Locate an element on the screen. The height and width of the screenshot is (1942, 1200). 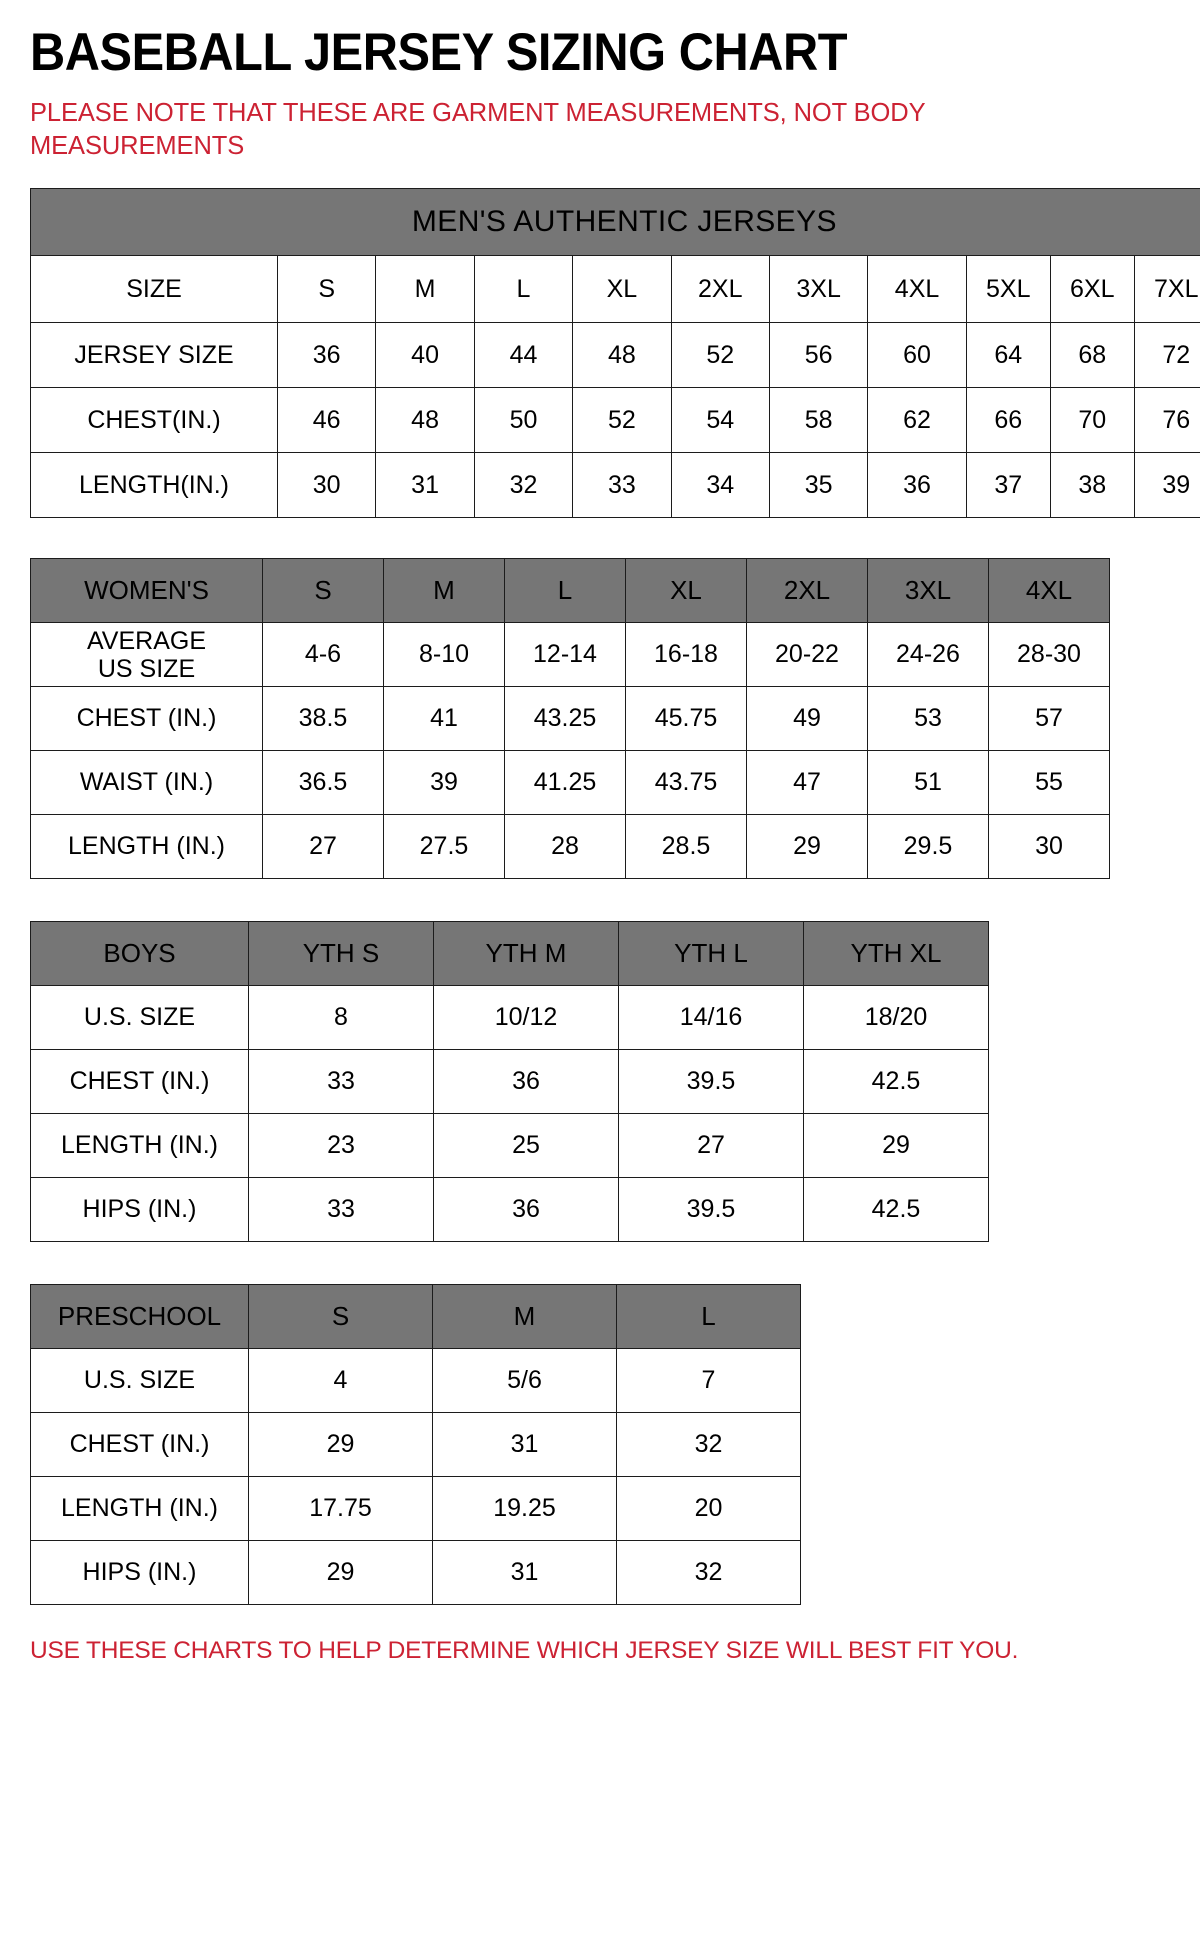
cell: 72 is located at coordinates (1166, 355).